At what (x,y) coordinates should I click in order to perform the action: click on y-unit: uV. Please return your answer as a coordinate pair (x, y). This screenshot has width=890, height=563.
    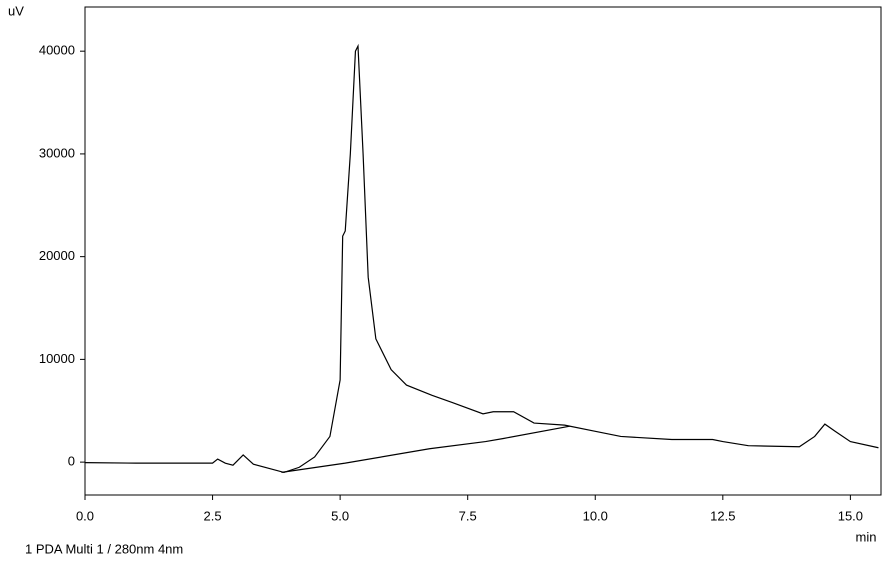
    Looking at the image, I should click on (16, 10).